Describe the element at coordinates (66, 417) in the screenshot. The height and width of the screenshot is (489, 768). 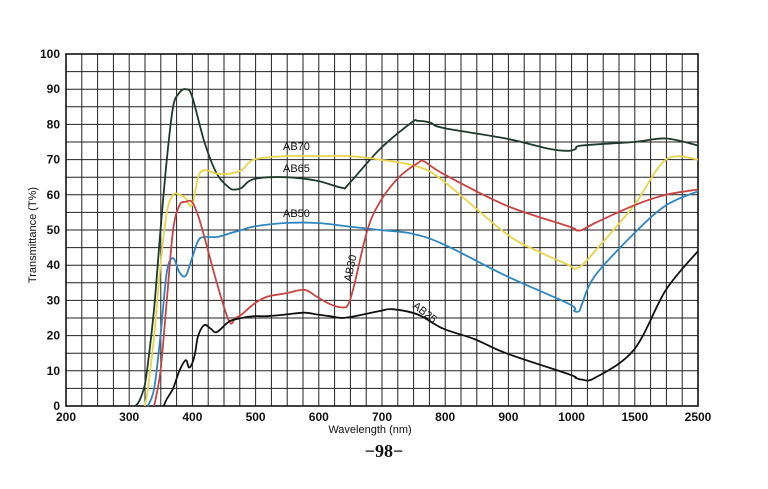
I see `x-tick-label: 200` at that location.